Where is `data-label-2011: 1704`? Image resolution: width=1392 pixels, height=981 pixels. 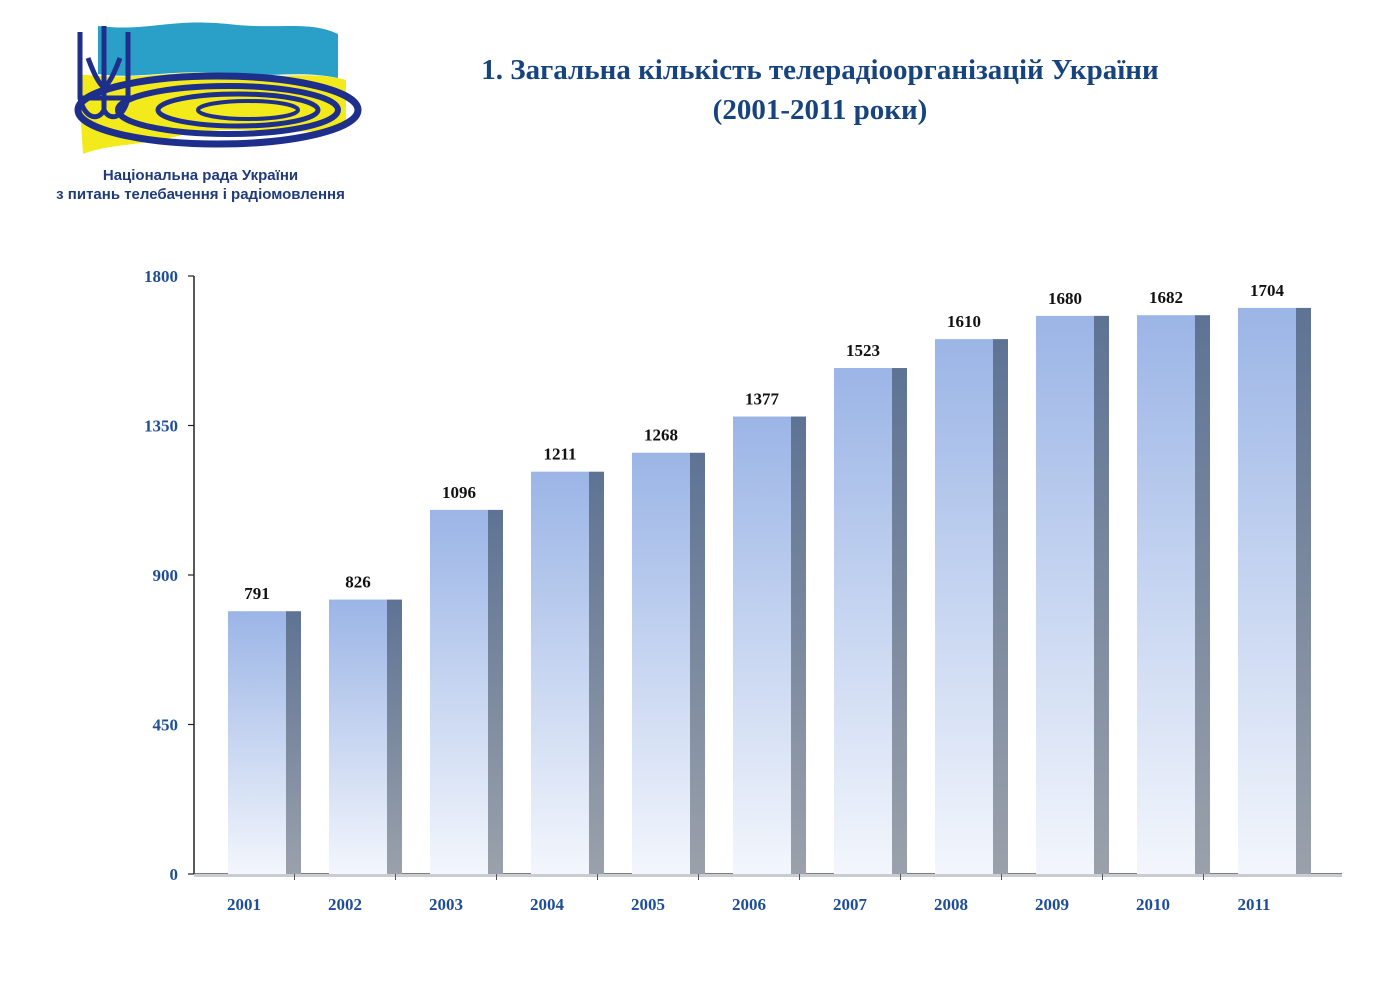 data-label-2011: 1704 is located at coordinates (1267, 290).